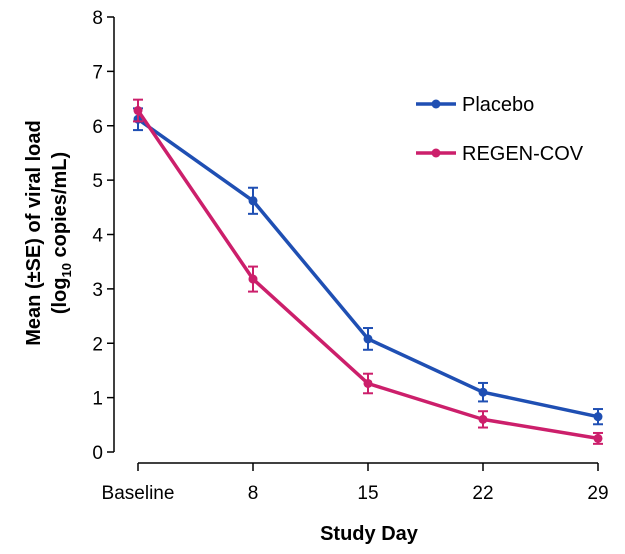 The width and height of the screenshot is (625, 554). What do you see at coordinates (597, 493) in the screenshot?
I see `x-tick-label: 29` at bounding box center [597, 493].